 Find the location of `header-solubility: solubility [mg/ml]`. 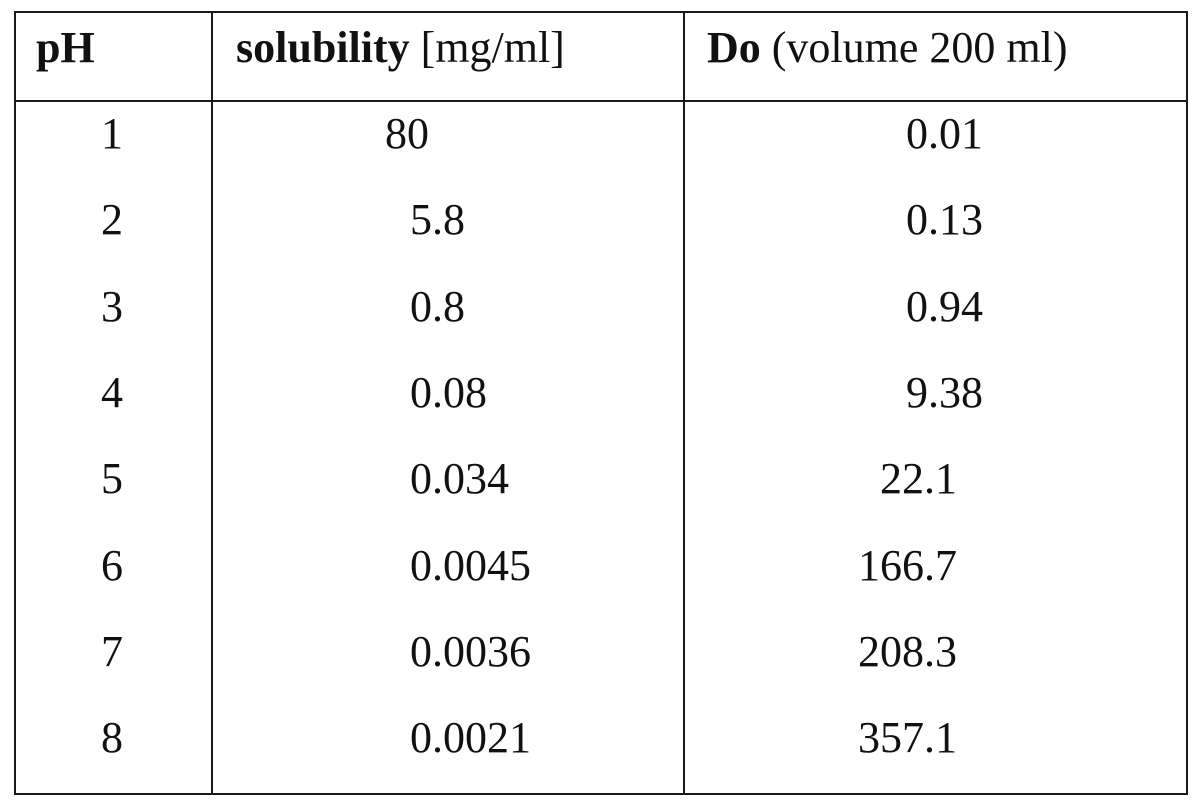

header-solubility: solubility [mg/ml] is located at coordinates (400, 48).